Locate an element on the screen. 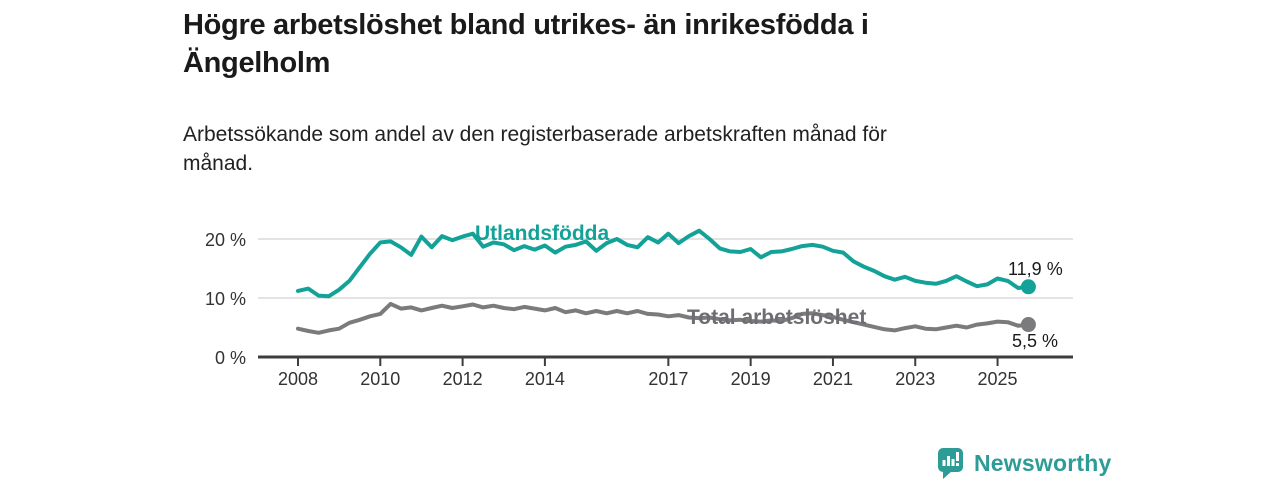 The image size is (1280, 480). end-value-total-arbetsloshet: 5,5 % is located at coordinates (1035, 341).